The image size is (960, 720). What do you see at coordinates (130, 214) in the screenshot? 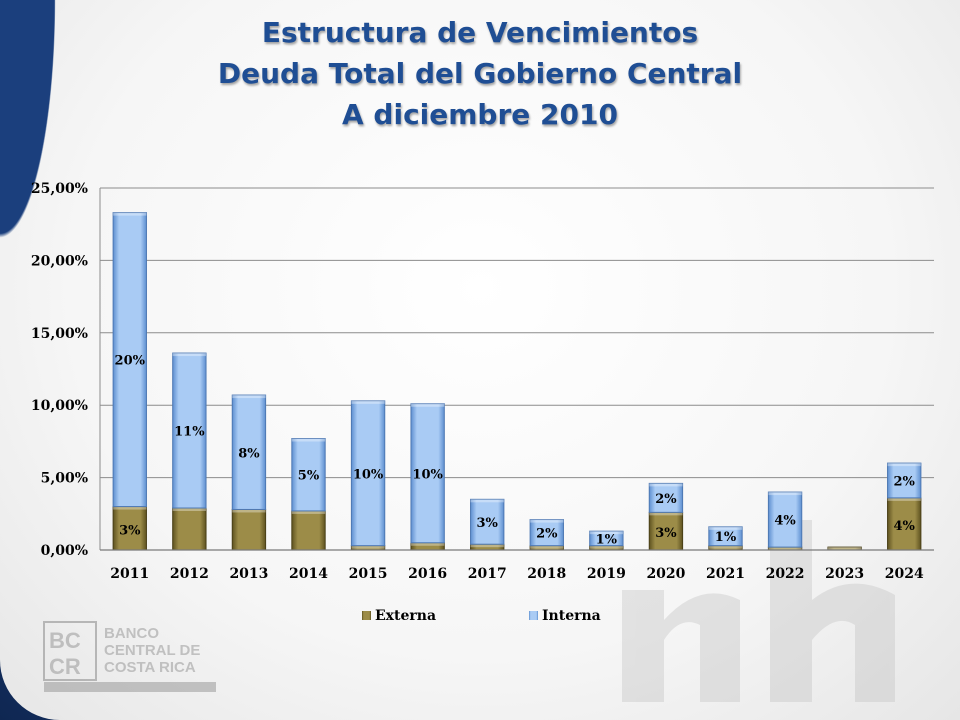
I see `bar-cap-interna-2011` at bounding box center [130, 214].